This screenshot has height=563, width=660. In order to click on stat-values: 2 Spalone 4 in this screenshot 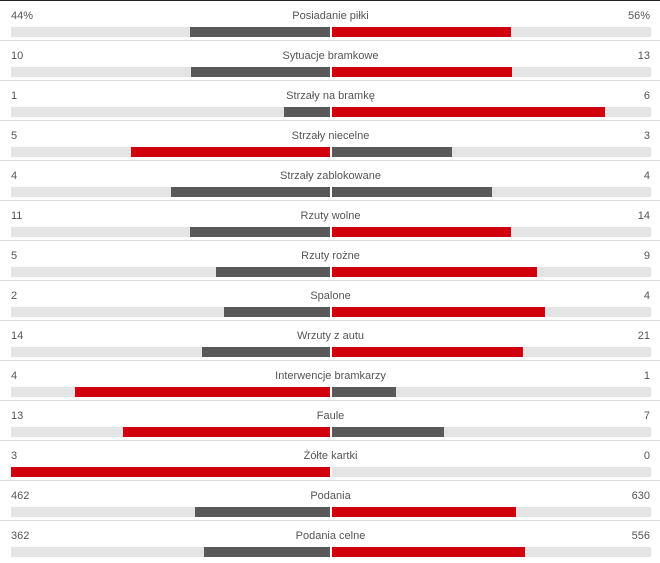, I will do `click(330, 296)`.